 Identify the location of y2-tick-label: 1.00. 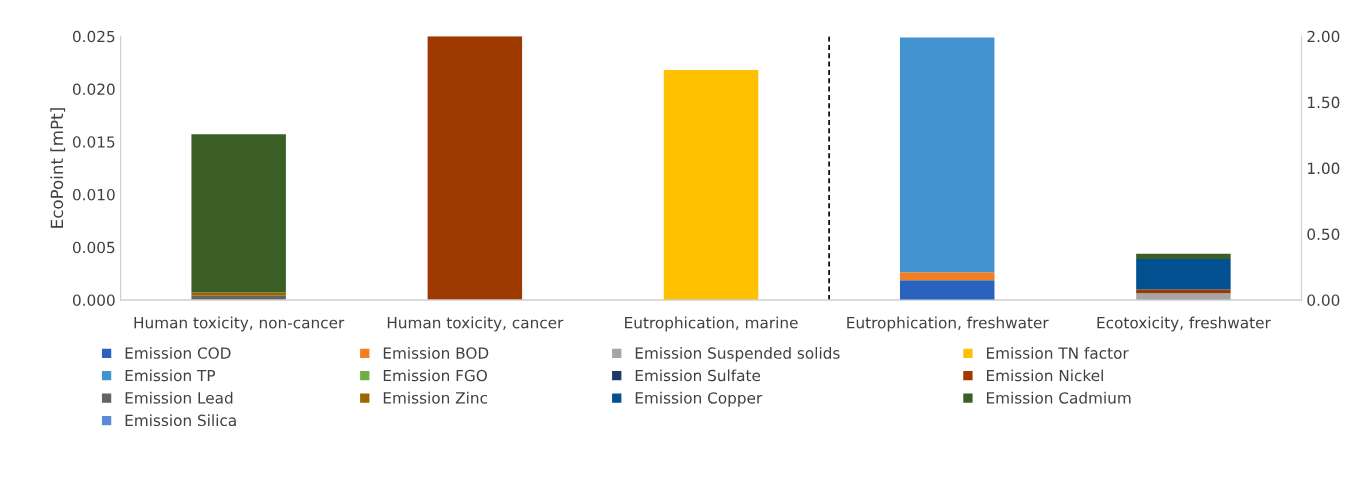
(1324, 168).